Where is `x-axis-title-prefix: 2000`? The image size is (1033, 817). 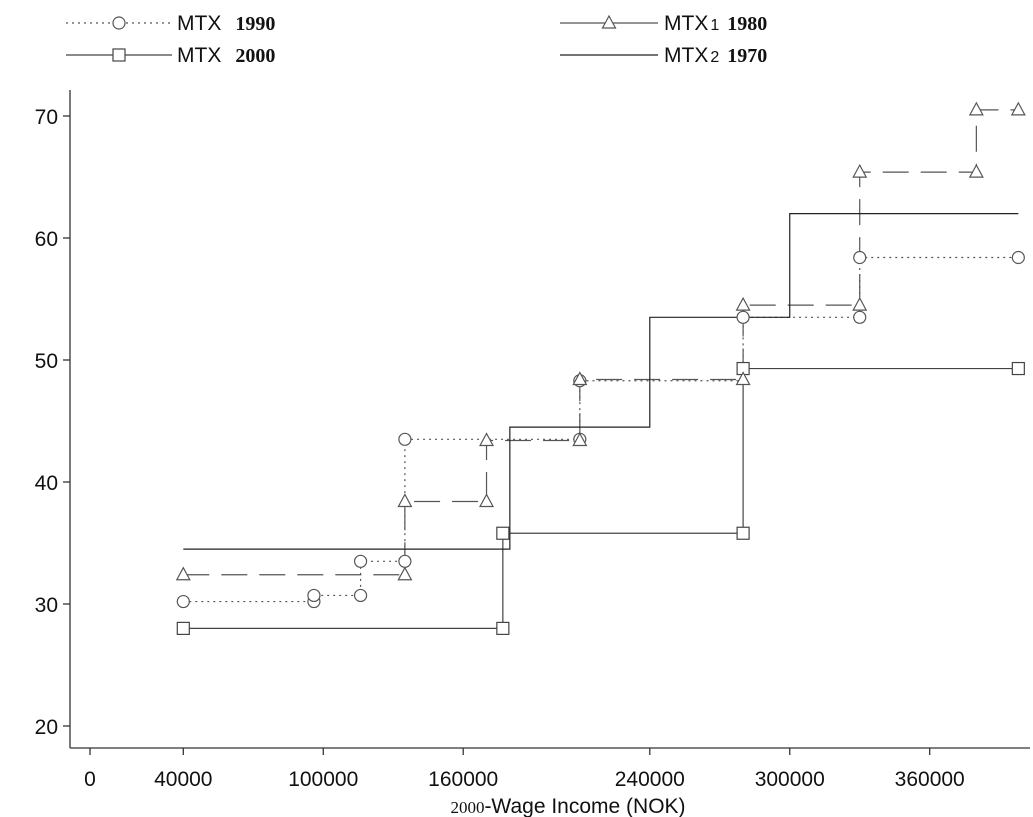 x-axis-title-prefix: 2000 is located at coordinates (467, 807).